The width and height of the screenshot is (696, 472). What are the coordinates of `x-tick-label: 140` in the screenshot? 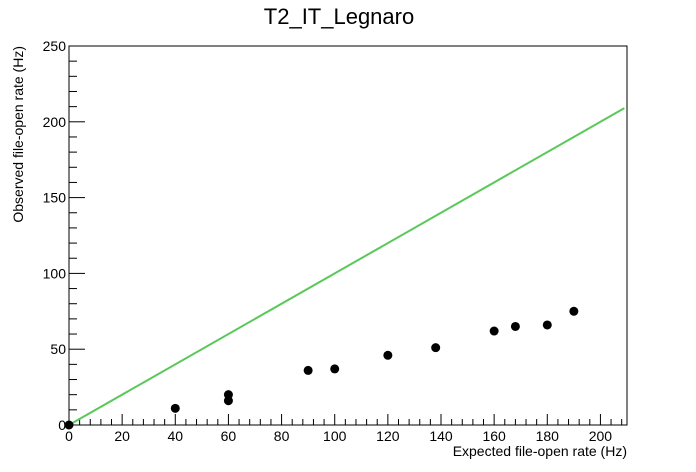 It's located at (441, 436).